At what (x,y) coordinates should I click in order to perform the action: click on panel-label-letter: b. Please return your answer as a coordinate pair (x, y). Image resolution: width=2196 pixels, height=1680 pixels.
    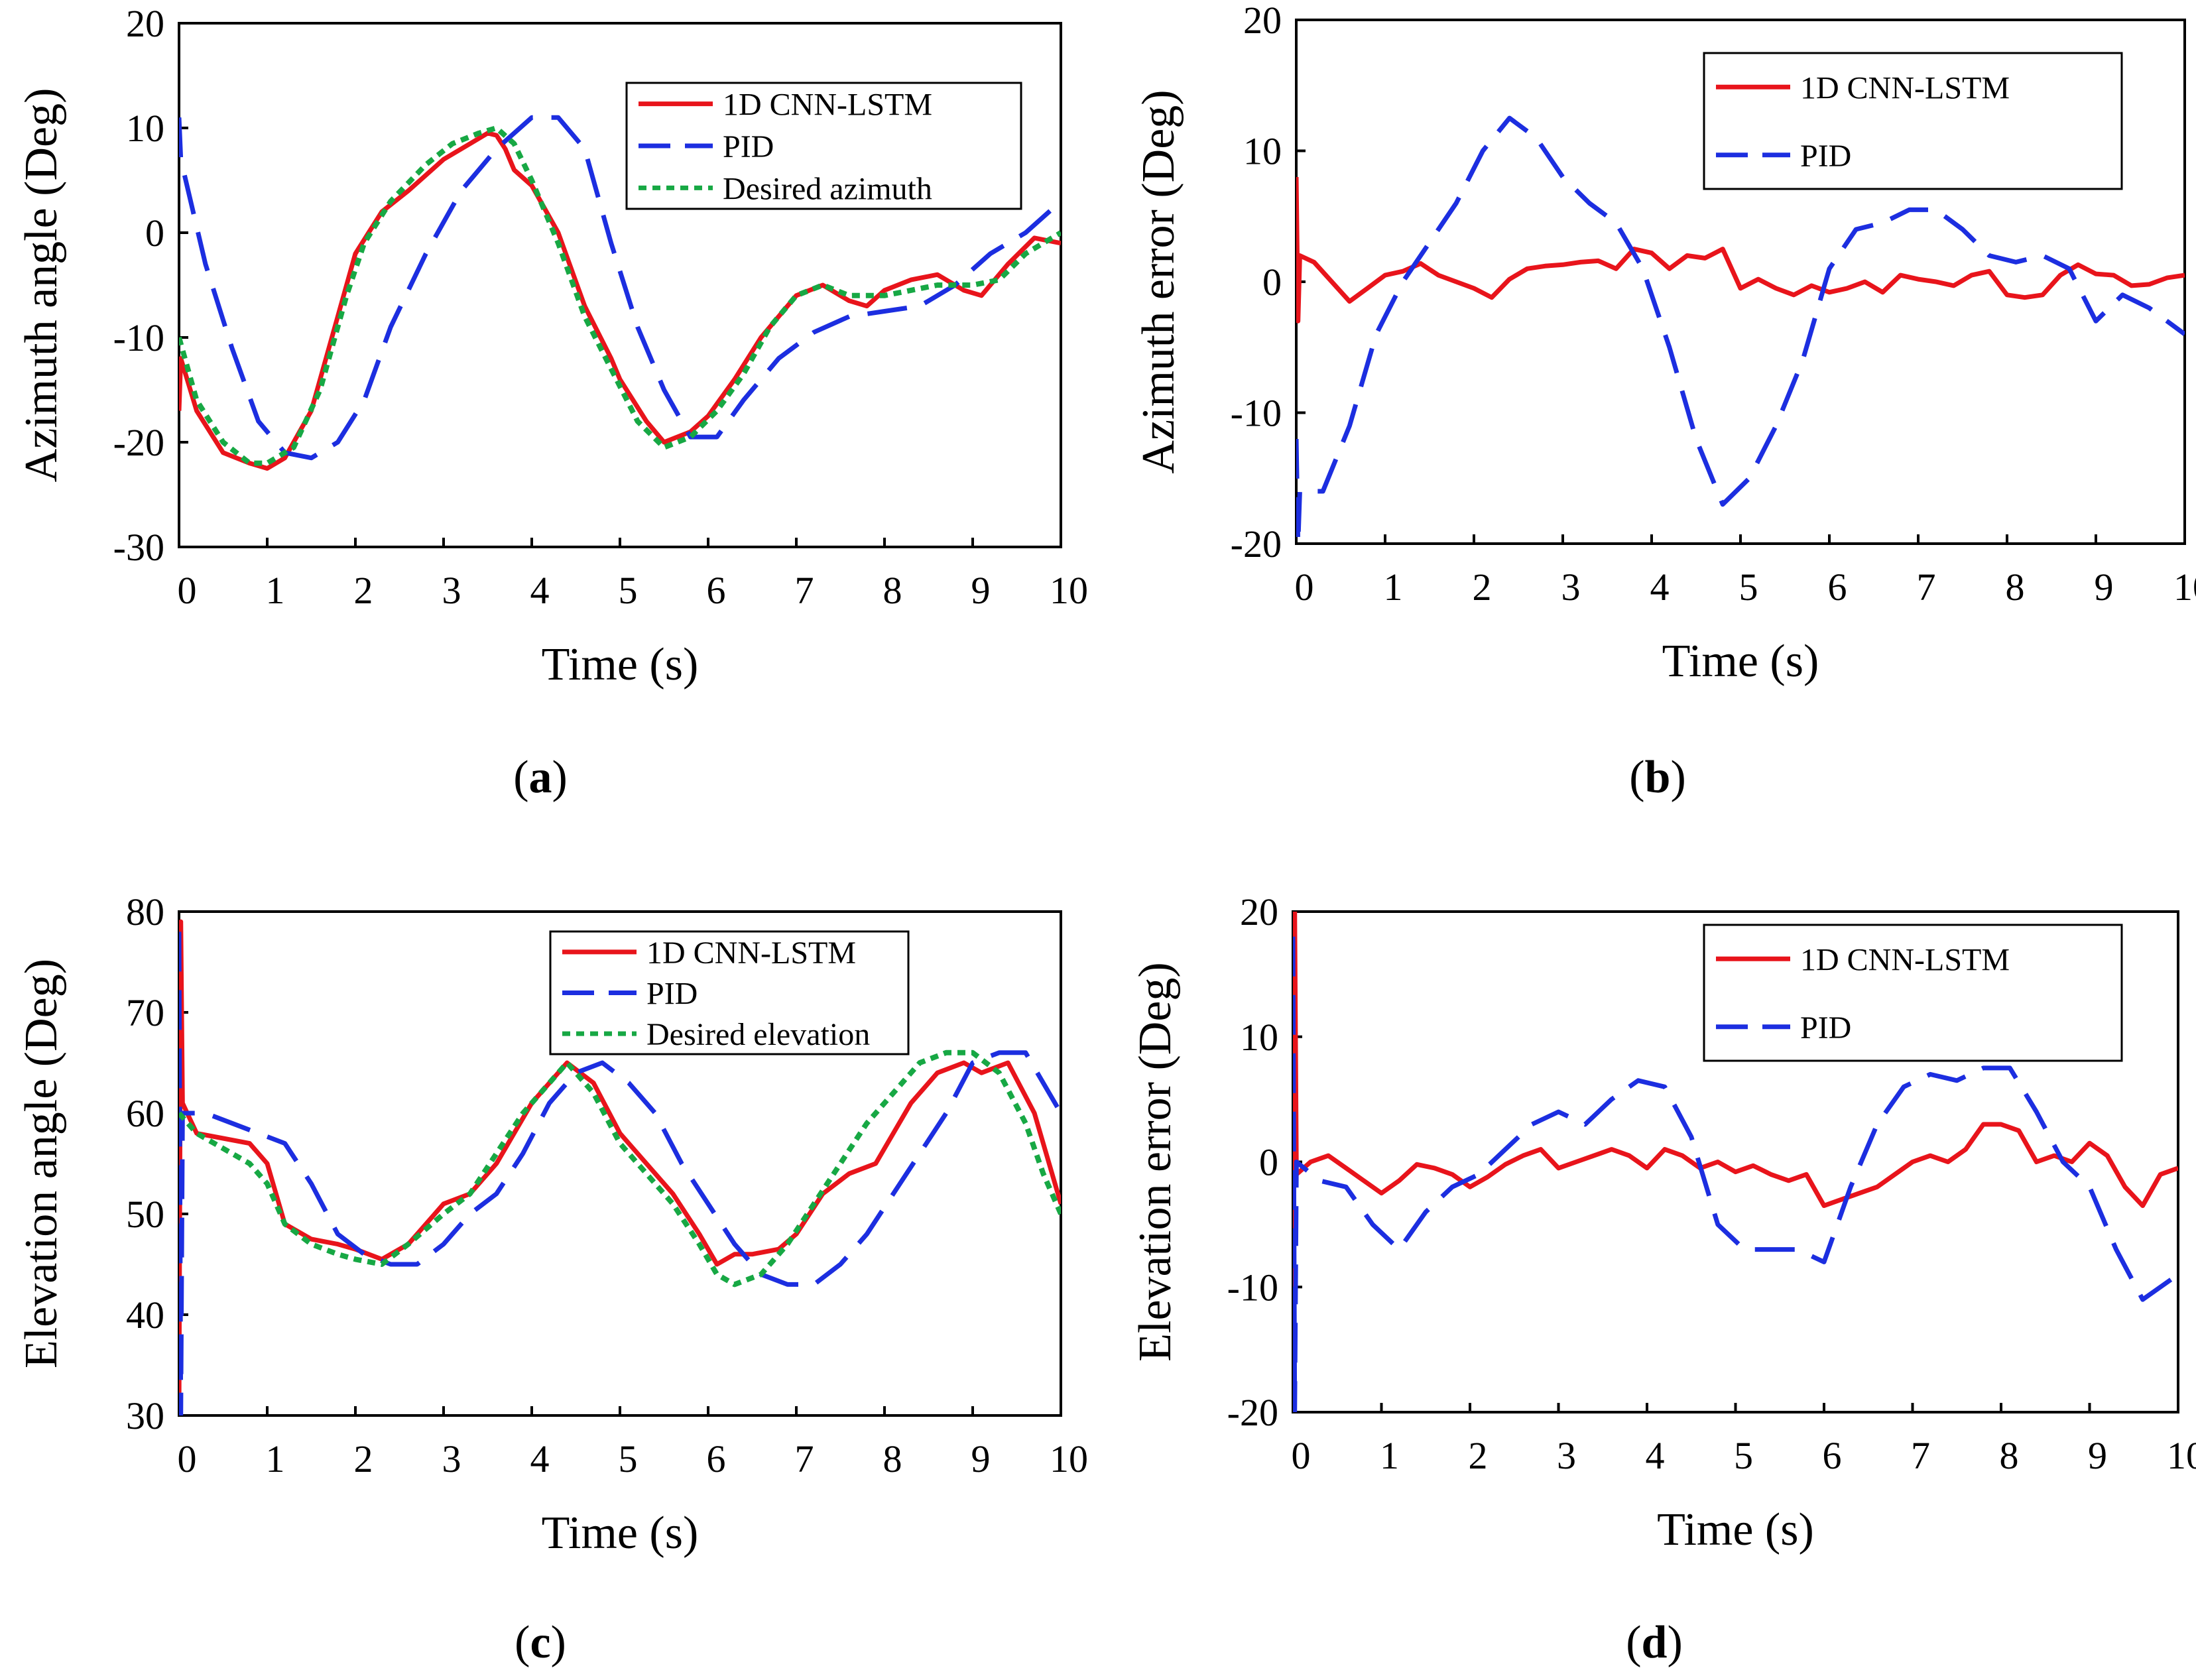
    Looking at the image, I should click on (1658, 777).